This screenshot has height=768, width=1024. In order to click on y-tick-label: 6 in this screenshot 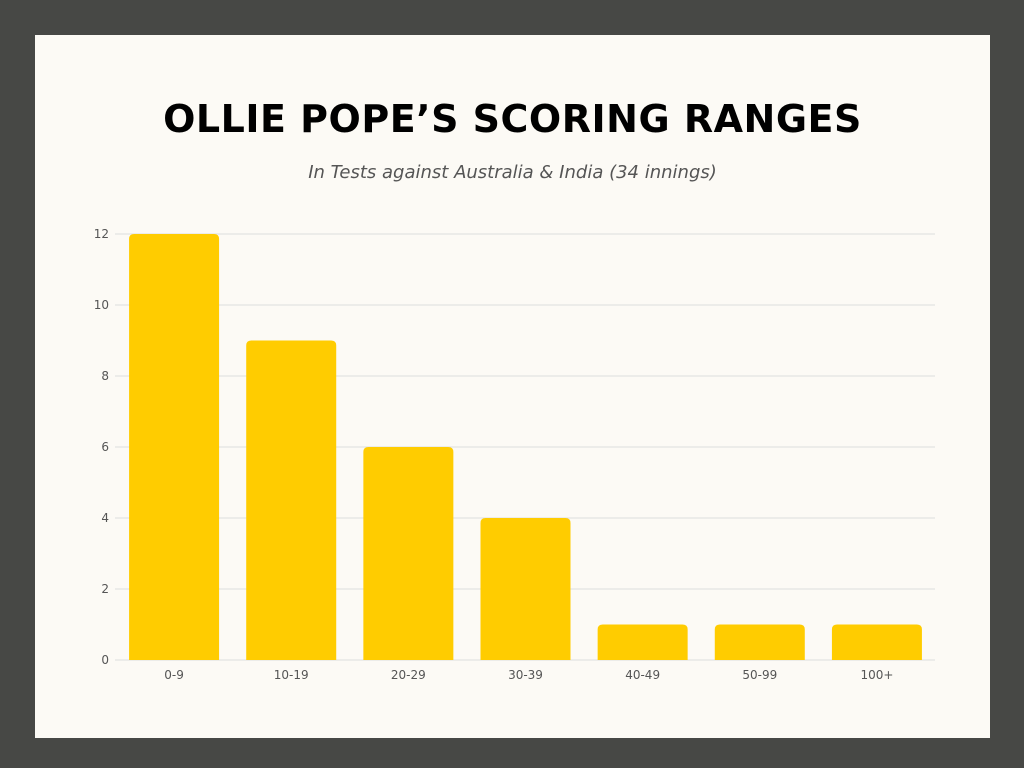, I will do `click(105, 447)`.